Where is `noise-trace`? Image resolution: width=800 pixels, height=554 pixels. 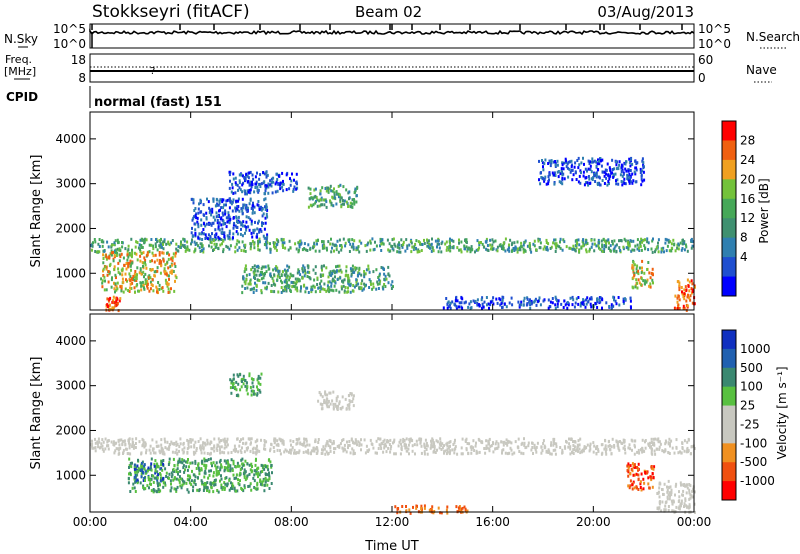
noise-trace is located at coordinates (392, 36).